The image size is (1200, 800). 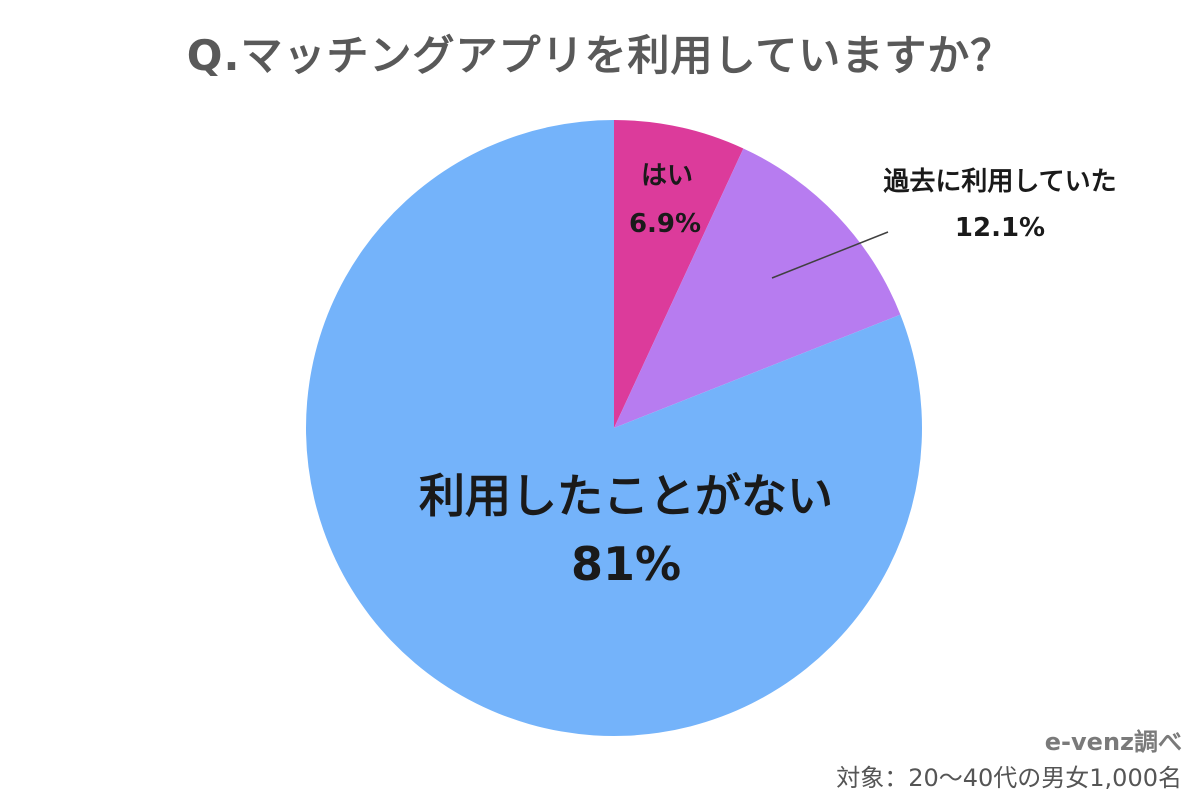 I want to click on slice-label-name-3: 利用したことがない, so click(x=626, y=496).